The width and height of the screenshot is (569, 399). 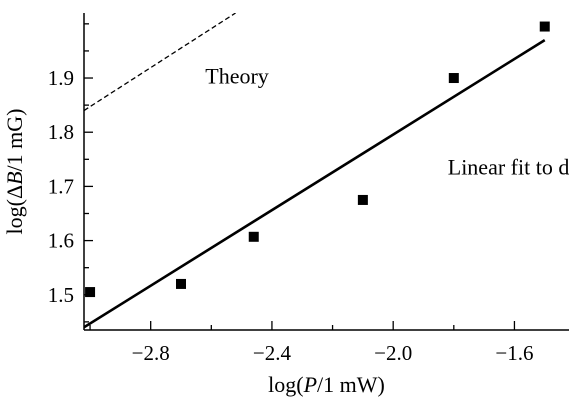 What do you see at coordinates (508, 166) in the screenshot?
I see `annotation-label: Linear fit to data` at bounding box center [508, 166].